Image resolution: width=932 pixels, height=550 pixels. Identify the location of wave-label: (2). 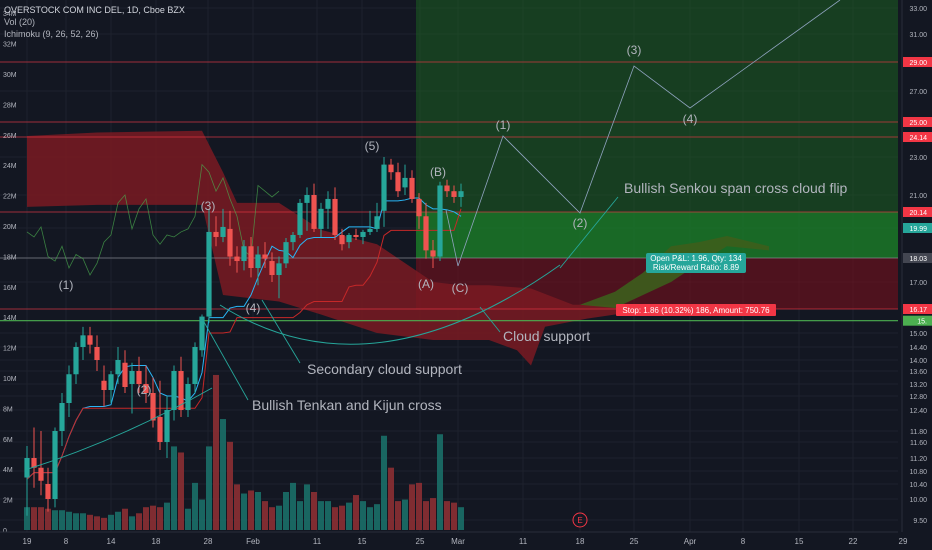
(580, 223).